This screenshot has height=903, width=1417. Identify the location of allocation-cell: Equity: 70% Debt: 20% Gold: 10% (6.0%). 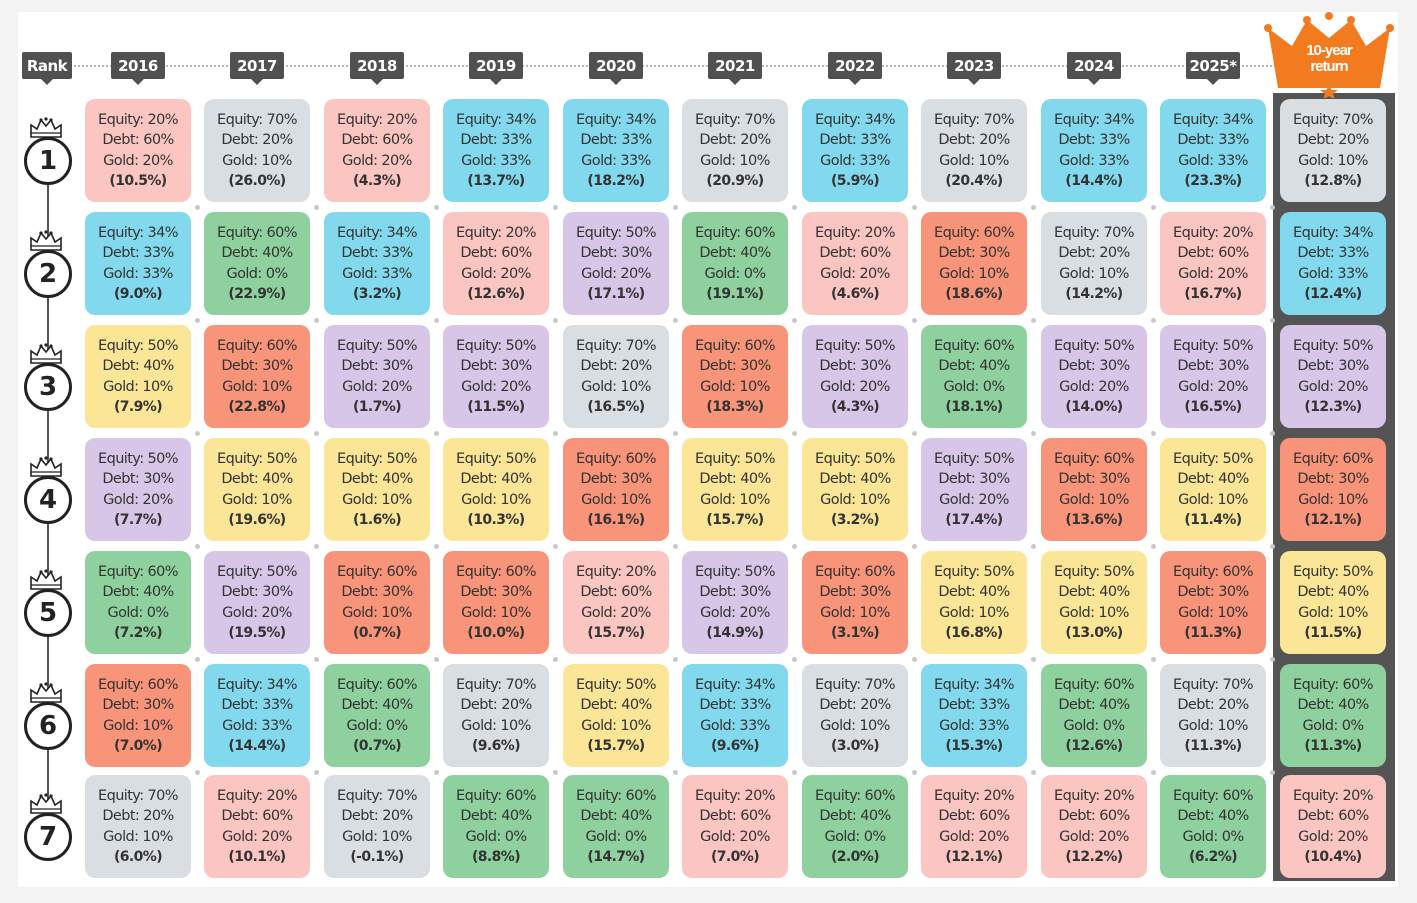
(138, 826).